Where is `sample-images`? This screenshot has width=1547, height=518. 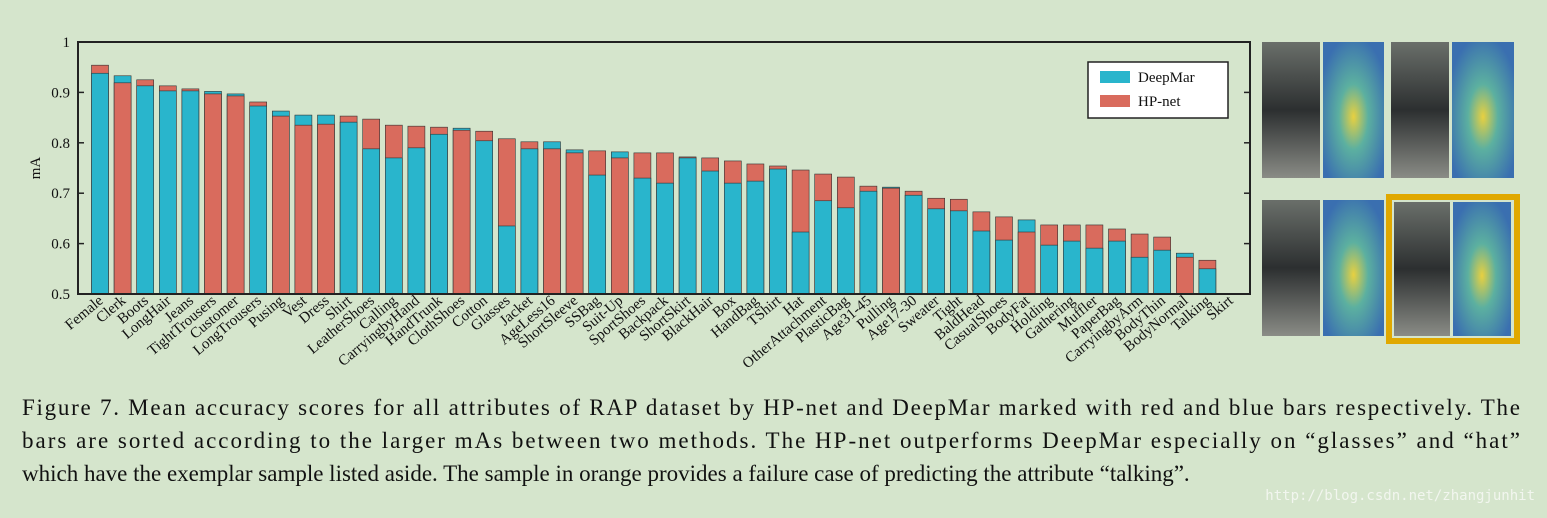
sample-images is located at coordinates (1391, 193).